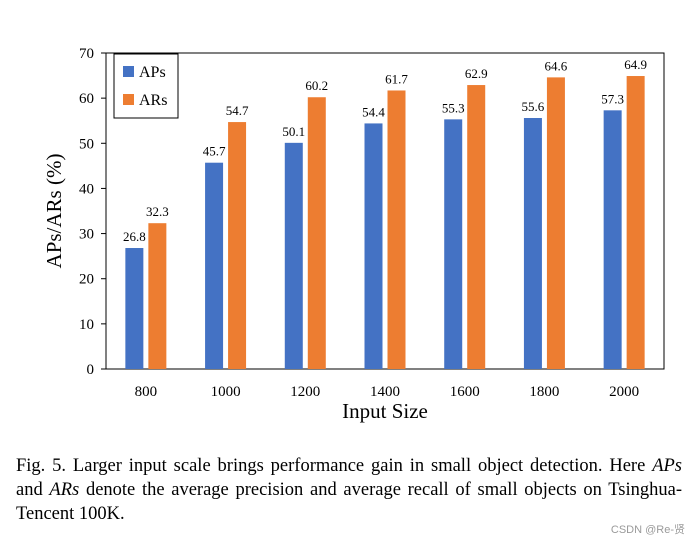  Describe the element at coordinates (157, 211) in the screenshot. I see `data-label-ars: 32.3` at that location.